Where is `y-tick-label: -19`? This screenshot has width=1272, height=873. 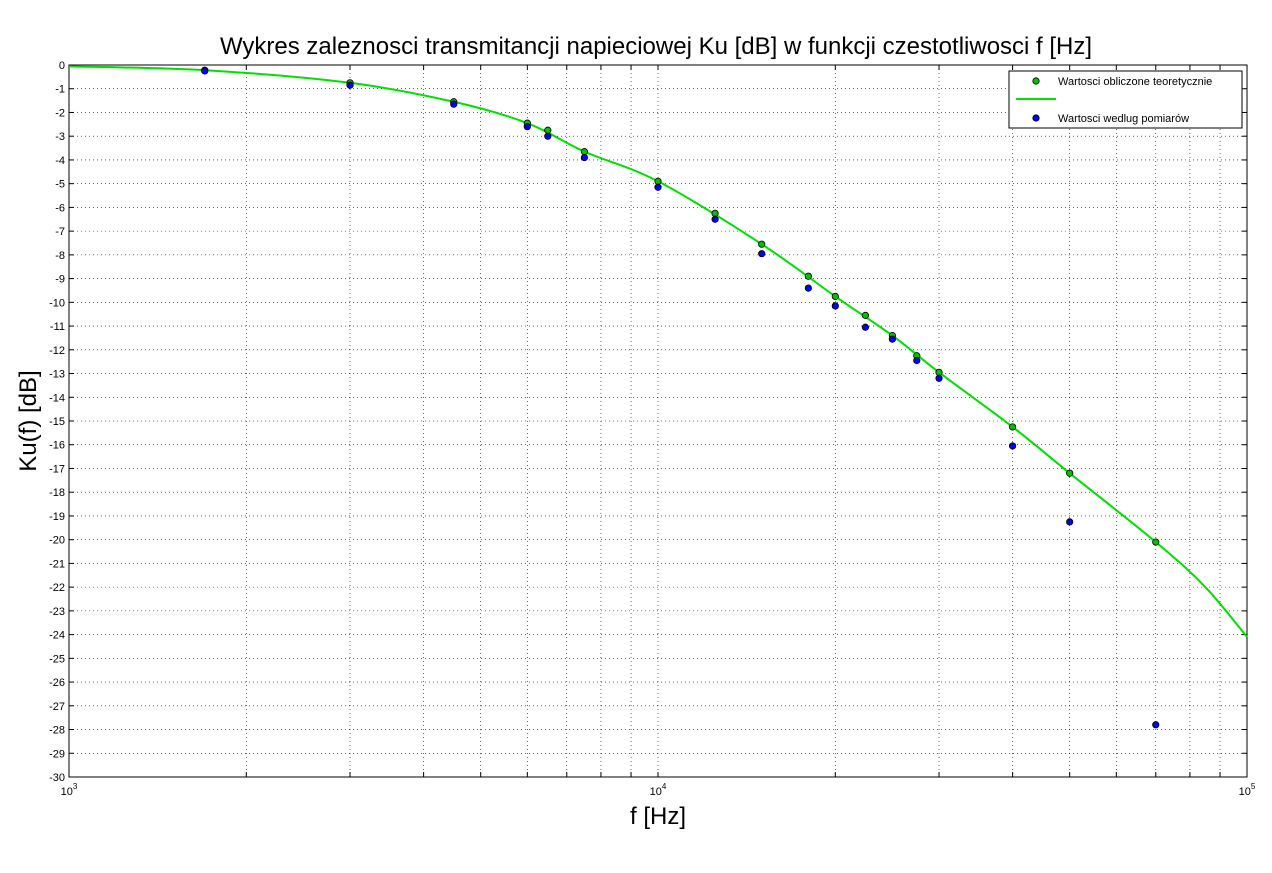
y-tick-label: -19 is located at coordinates (57, 517).